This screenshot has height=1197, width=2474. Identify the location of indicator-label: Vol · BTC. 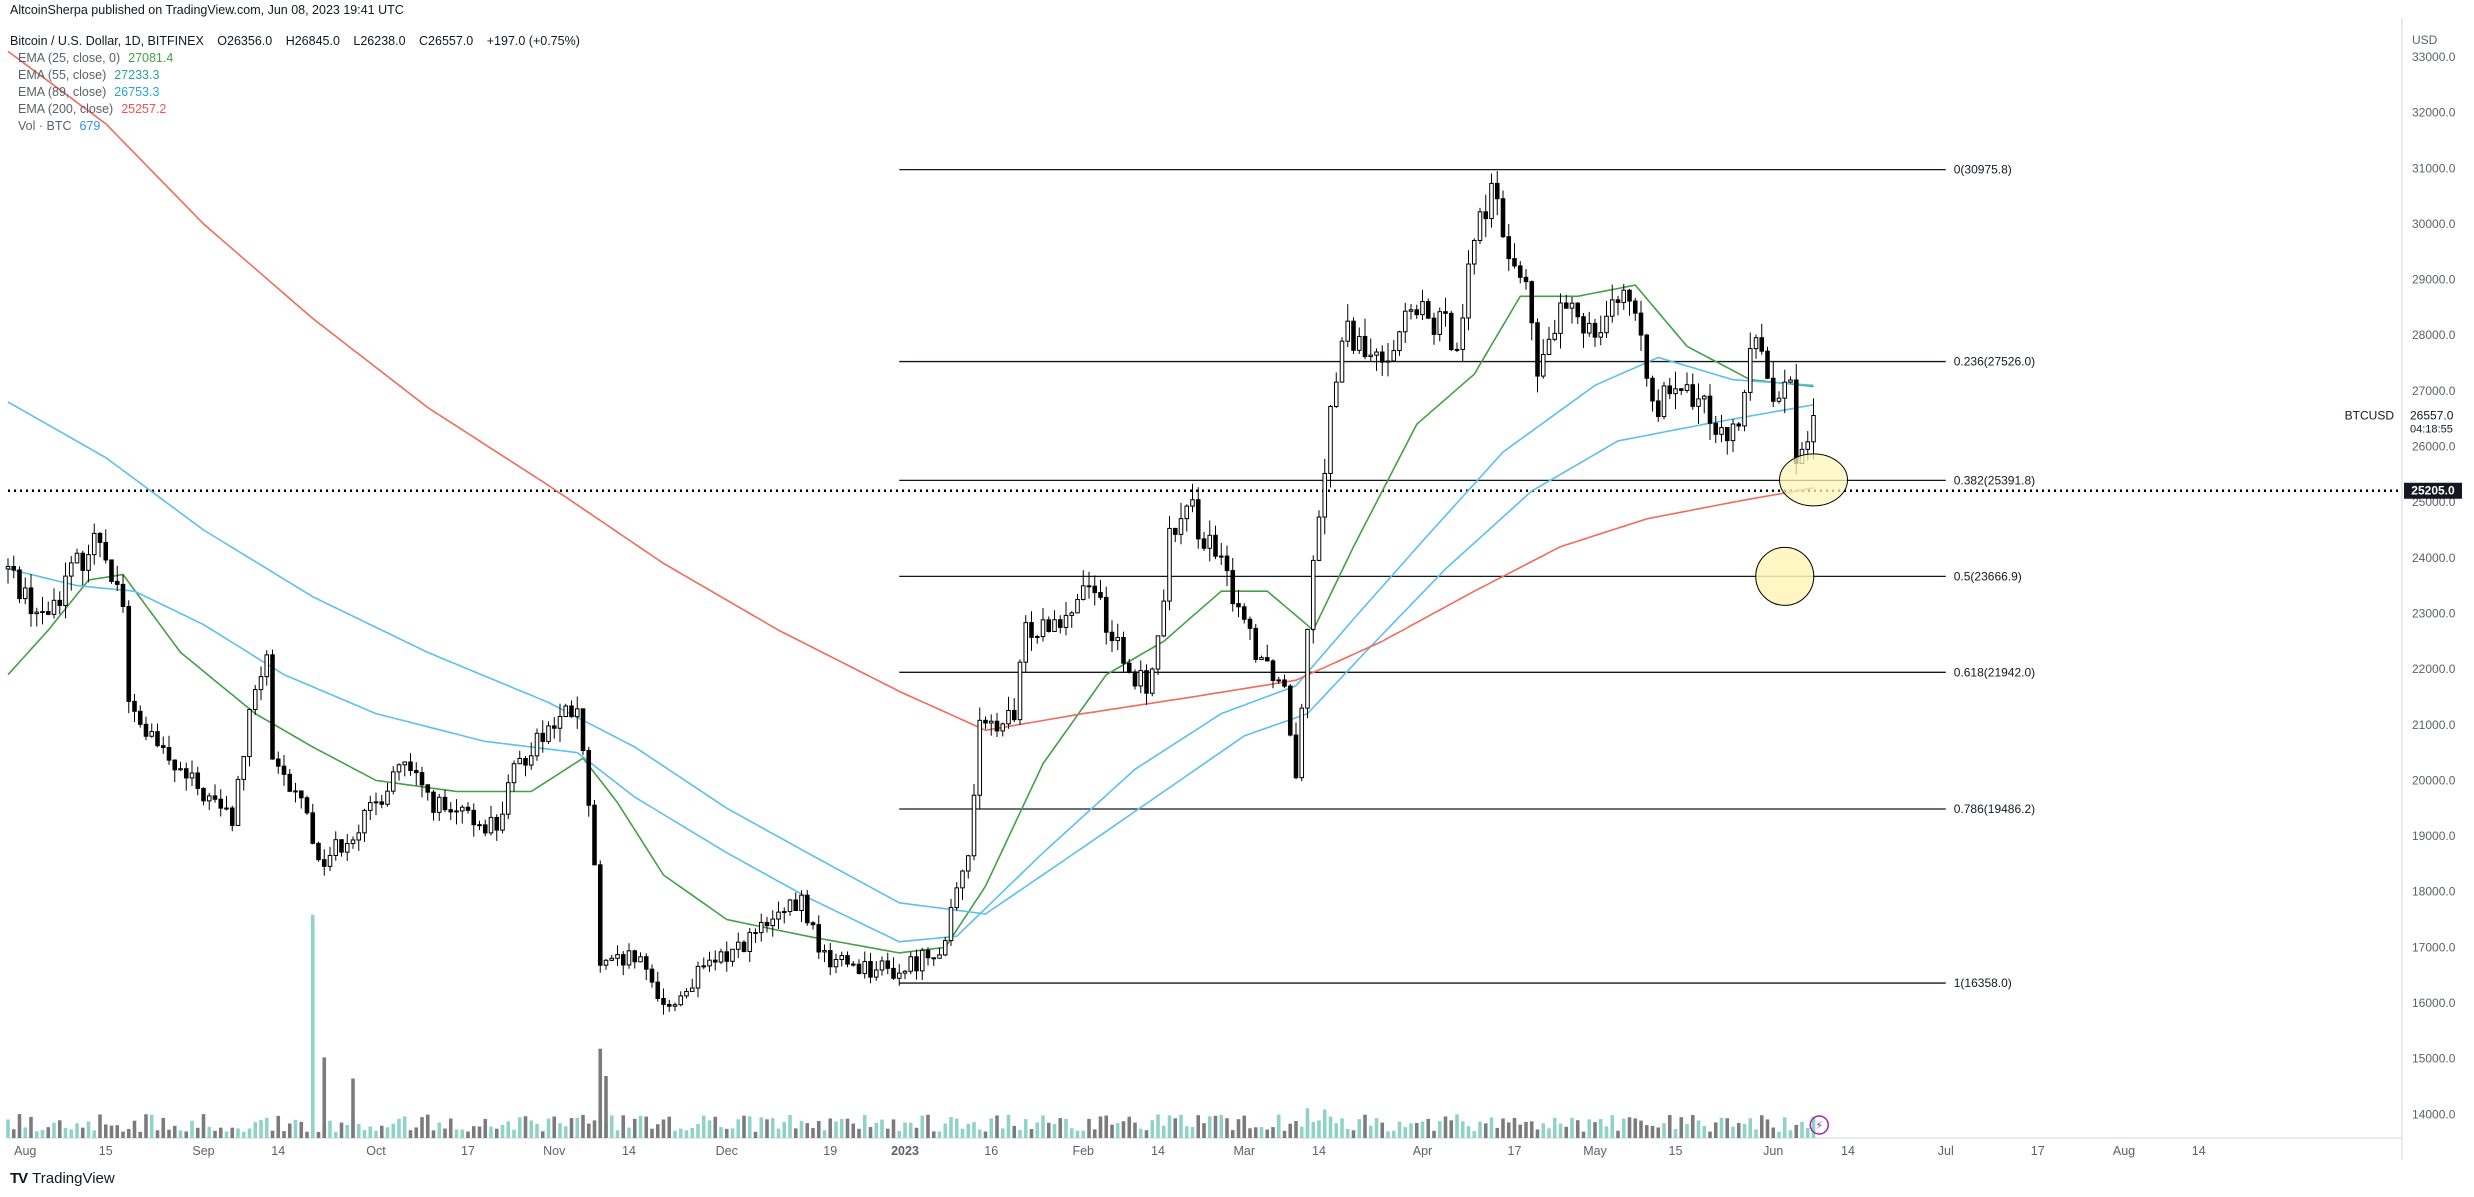
(45, 126).